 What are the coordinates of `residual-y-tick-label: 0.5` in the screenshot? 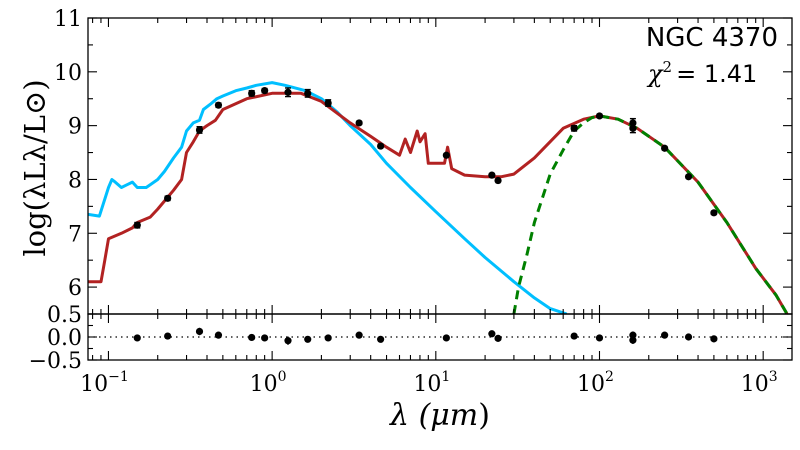 It's located at (64, 315).